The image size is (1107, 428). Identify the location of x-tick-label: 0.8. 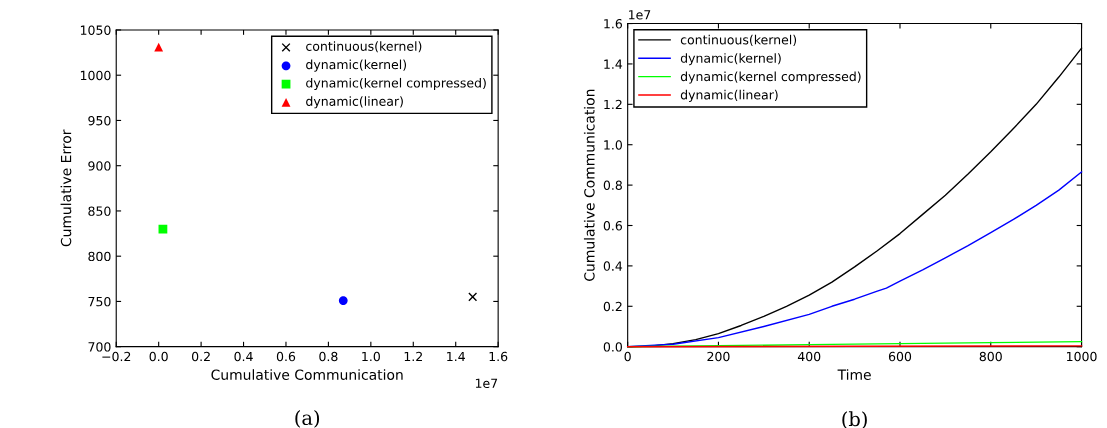
(328, 356).